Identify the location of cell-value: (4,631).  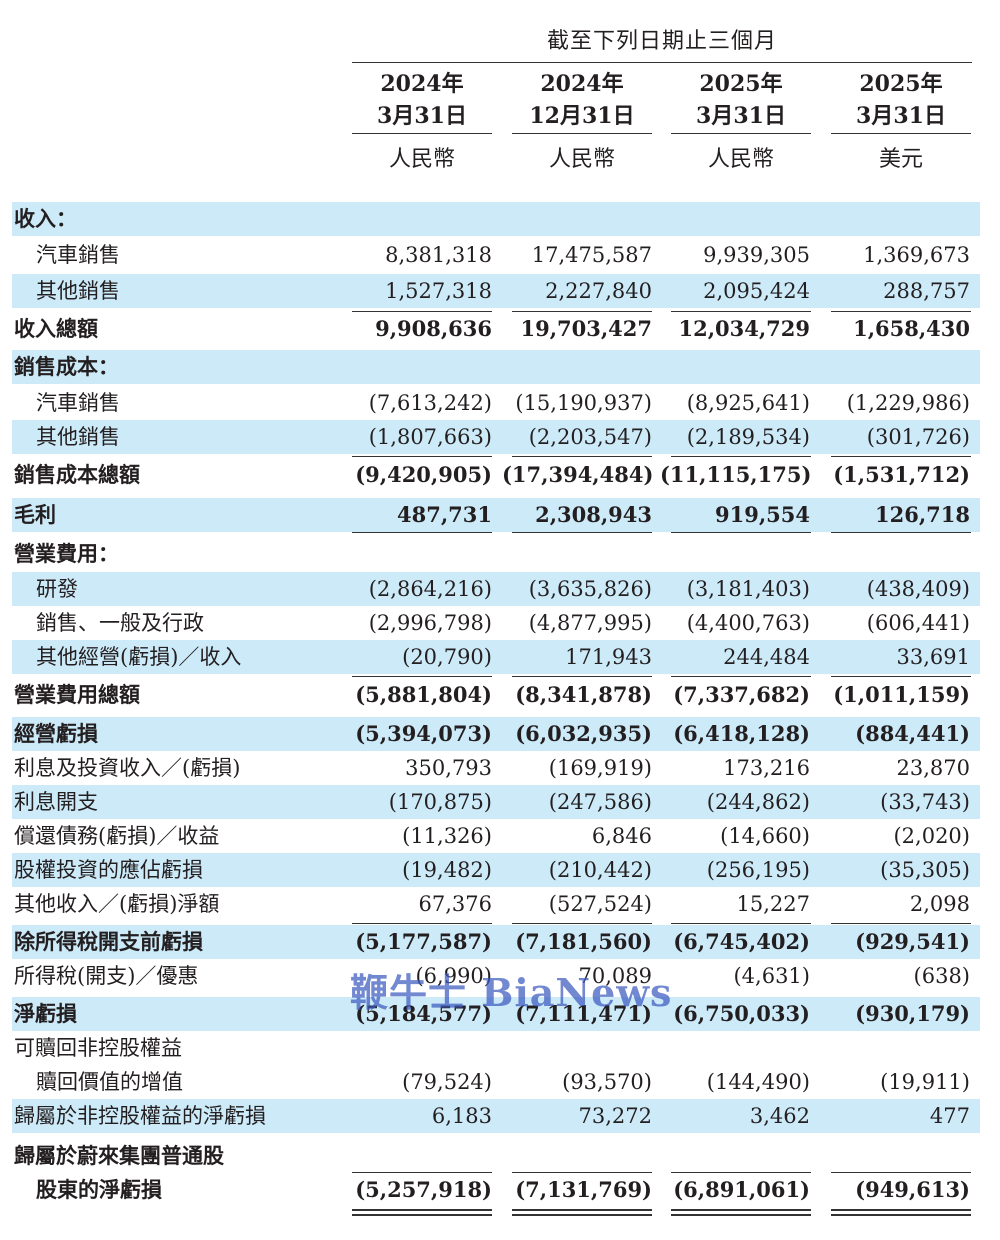
(771, 976).